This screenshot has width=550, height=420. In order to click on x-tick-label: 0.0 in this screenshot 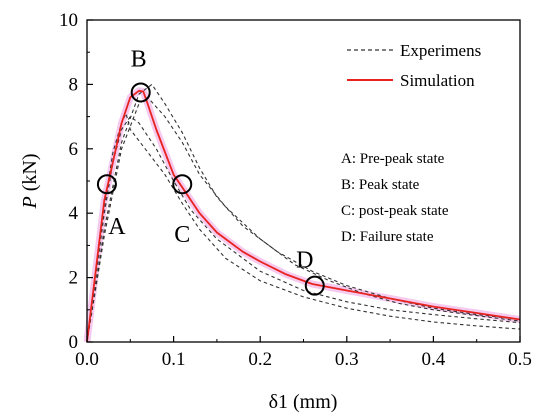, I will do `click(87, 359)`.